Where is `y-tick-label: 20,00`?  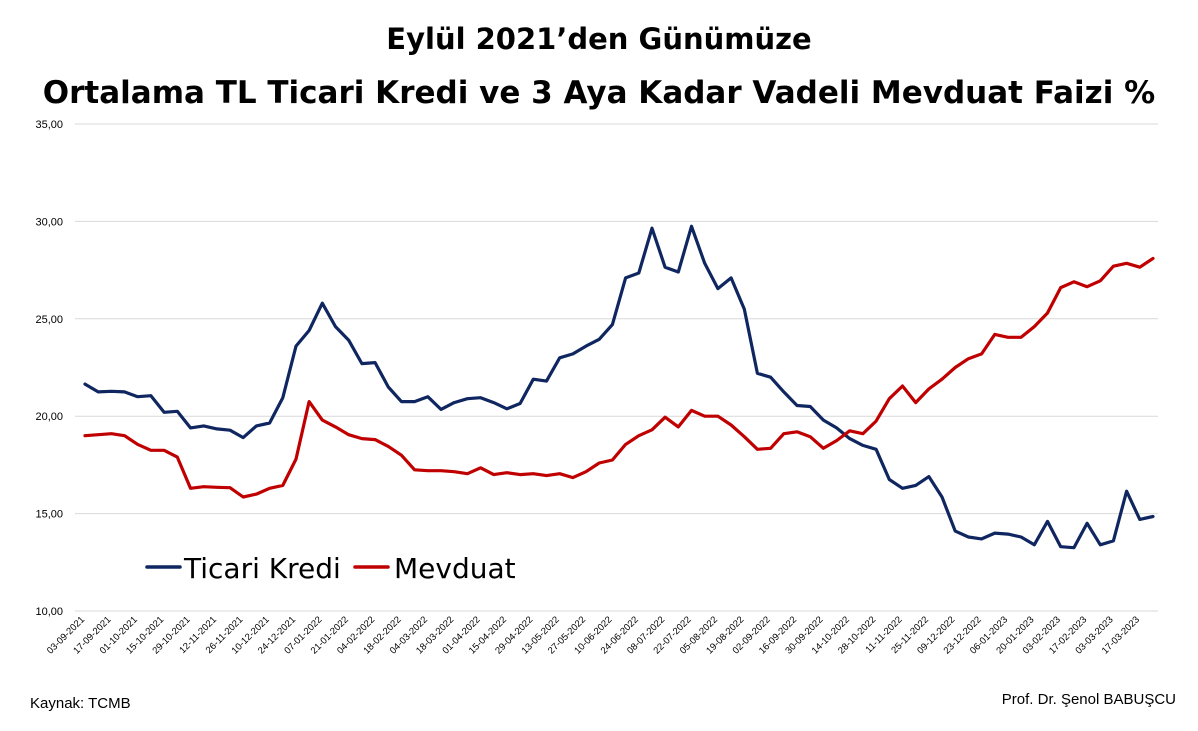
y-tick-label: 20,00 is located at coordinates (49, 417).